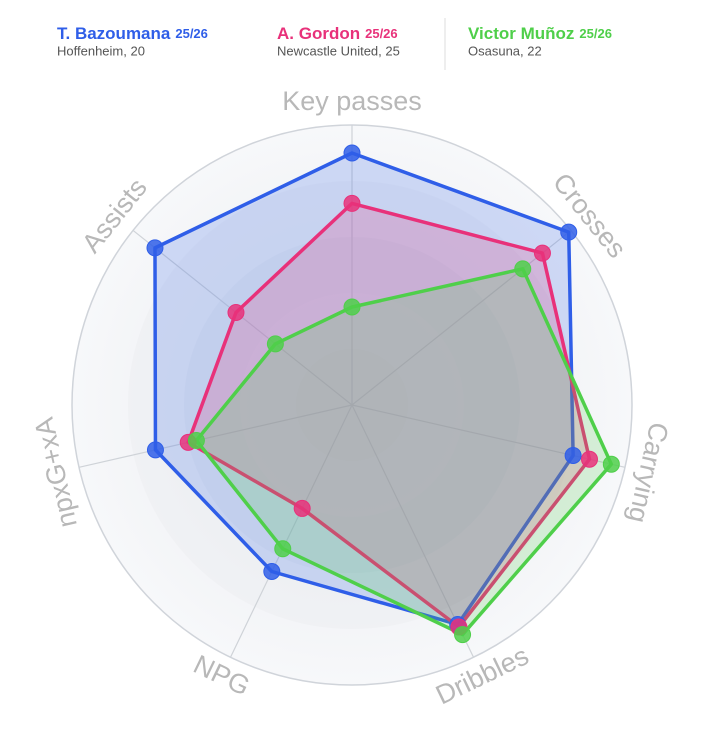 The image size is (701, 747). I want to click on axis-label: Key passes, so click(352, 101).